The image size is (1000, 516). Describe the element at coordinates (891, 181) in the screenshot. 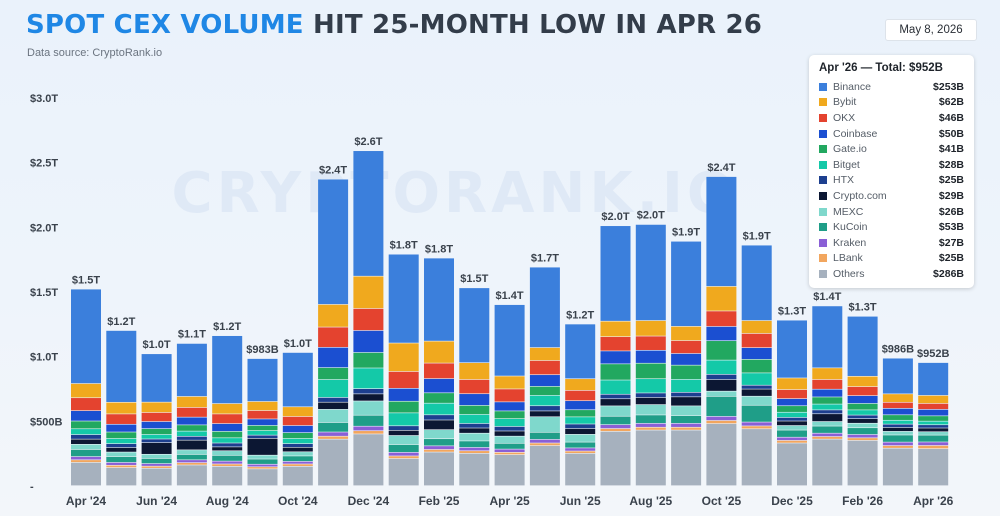

I see `legend-item: HTX $25B` at that location.